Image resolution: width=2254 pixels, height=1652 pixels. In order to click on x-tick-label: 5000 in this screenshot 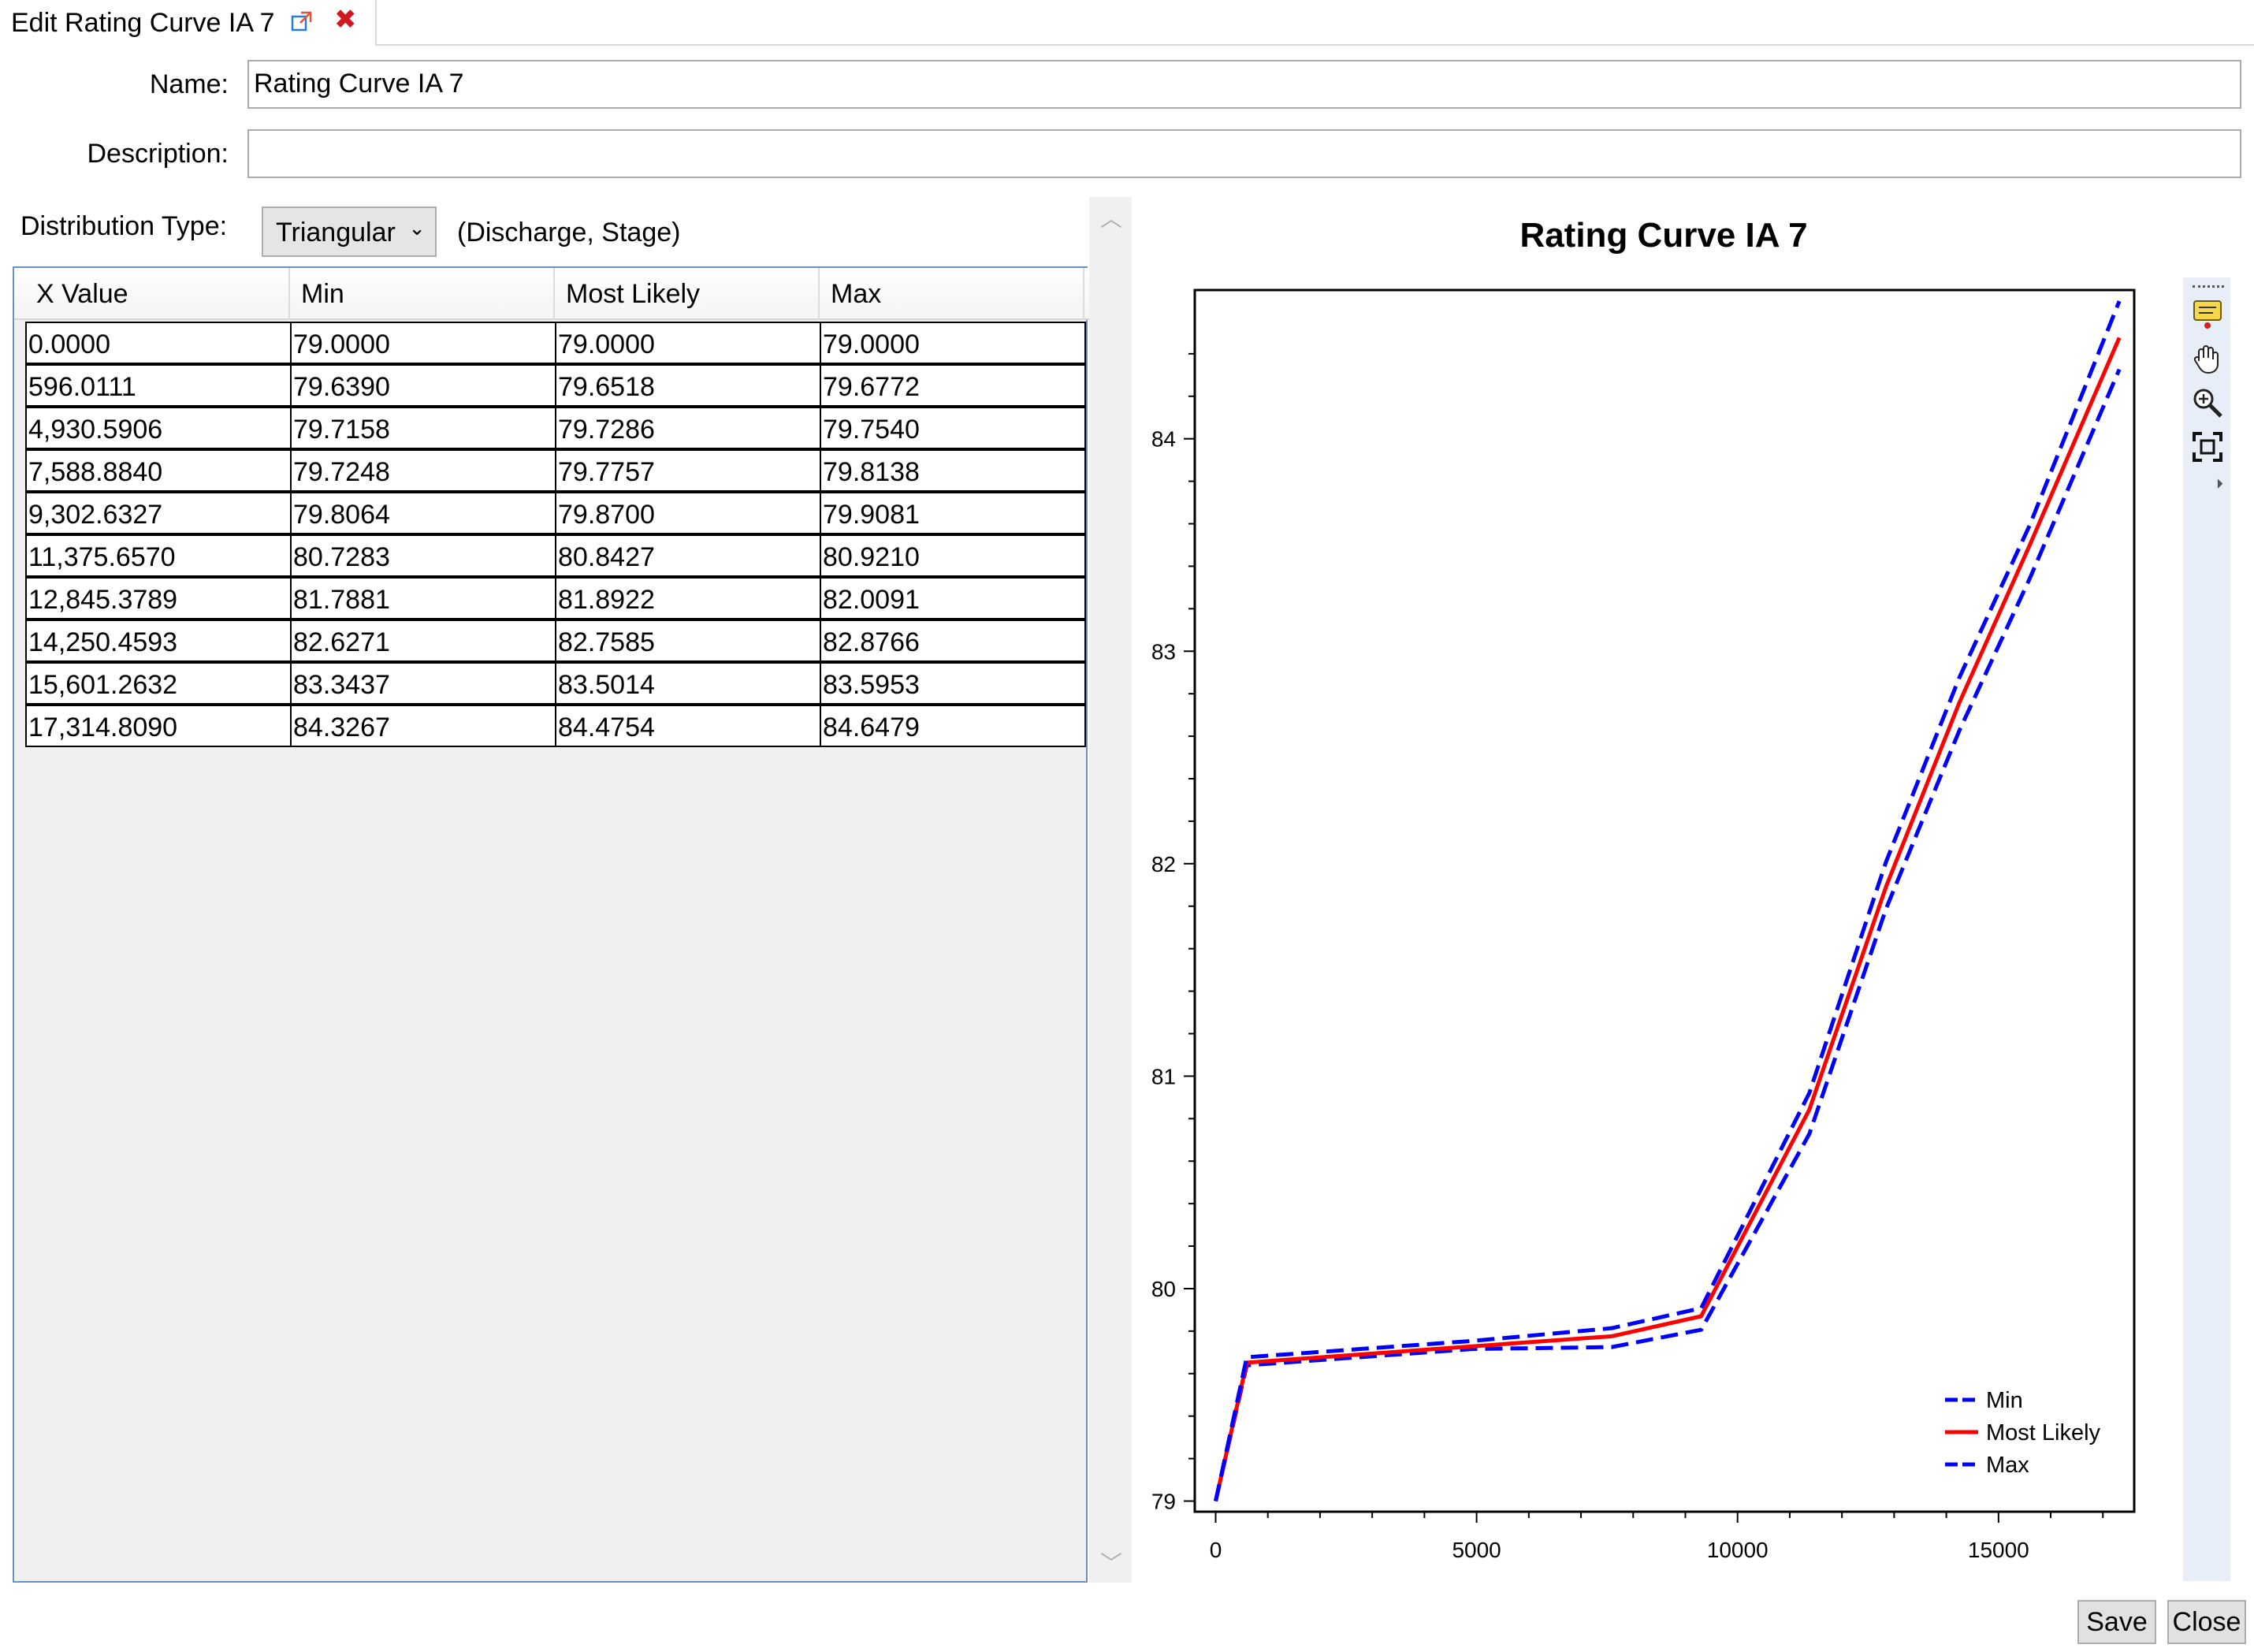, I will do `click(1476, 1550)`.